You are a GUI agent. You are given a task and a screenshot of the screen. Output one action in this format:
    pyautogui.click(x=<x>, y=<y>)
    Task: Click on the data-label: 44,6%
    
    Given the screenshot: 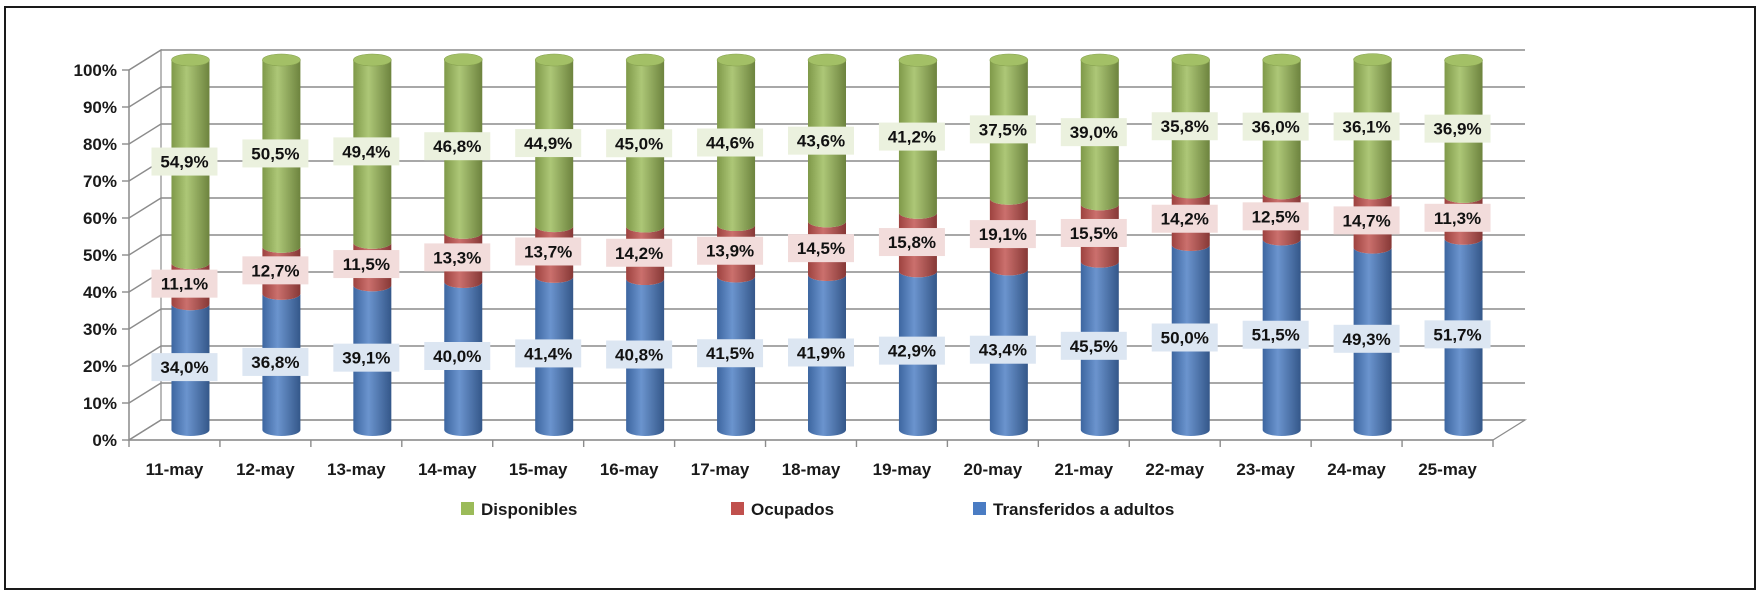 What is the action you would take?
    pyautogui.click(x=730, y=142)
    